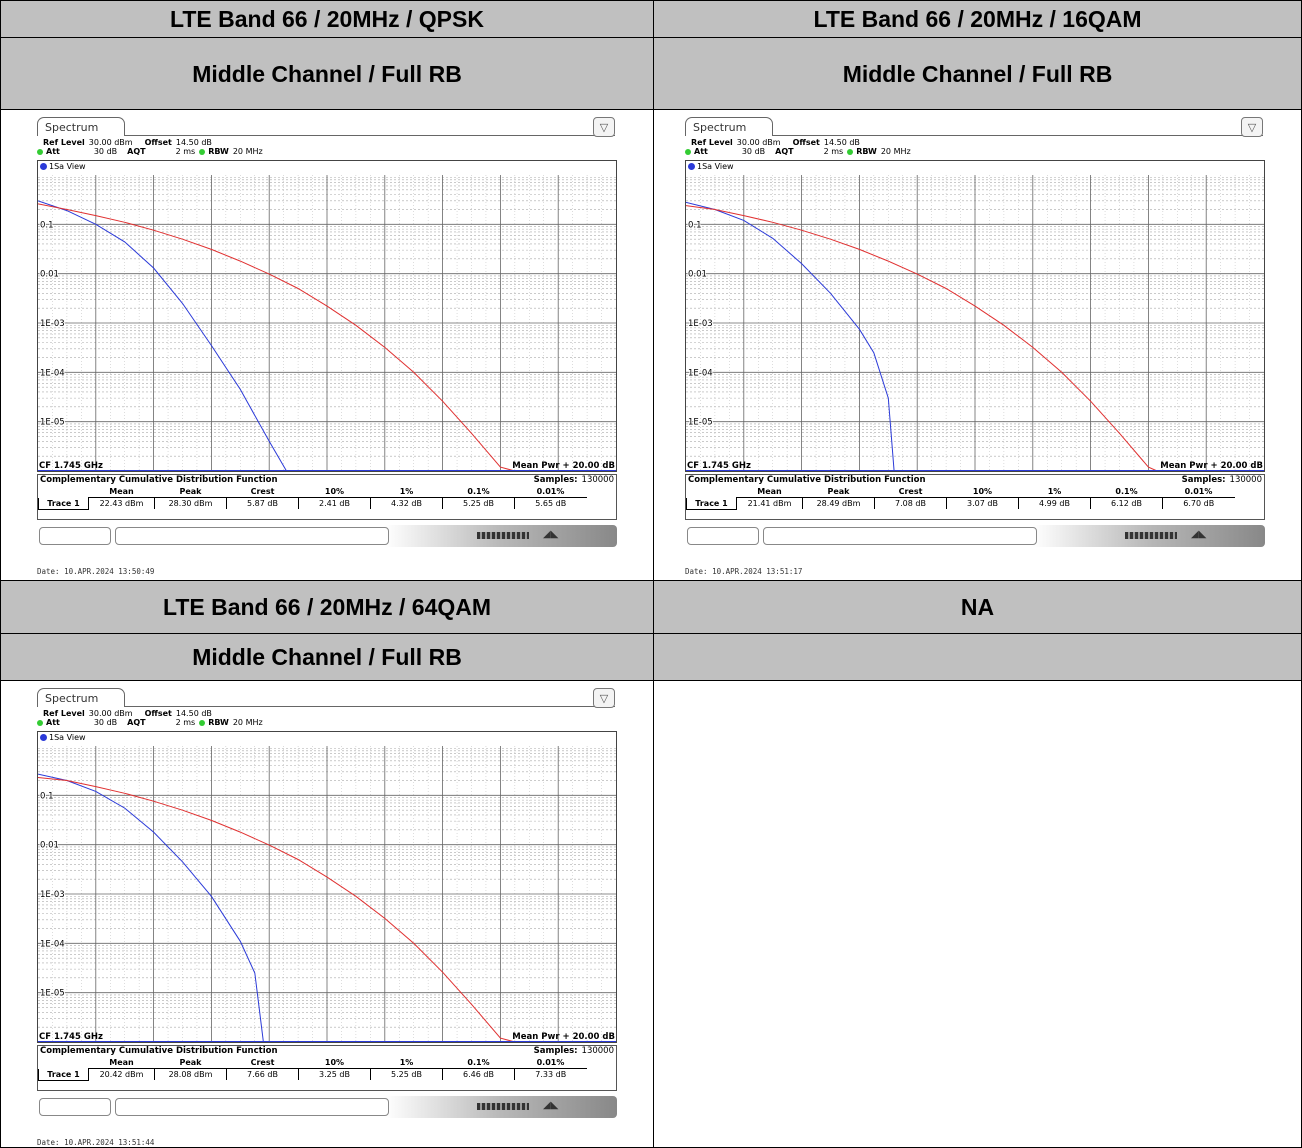  What do you see at coordinates (406, 1074) in the screenshot?
I see `measurement-value: 5.25 dB` at bounding box center [406, 1074].